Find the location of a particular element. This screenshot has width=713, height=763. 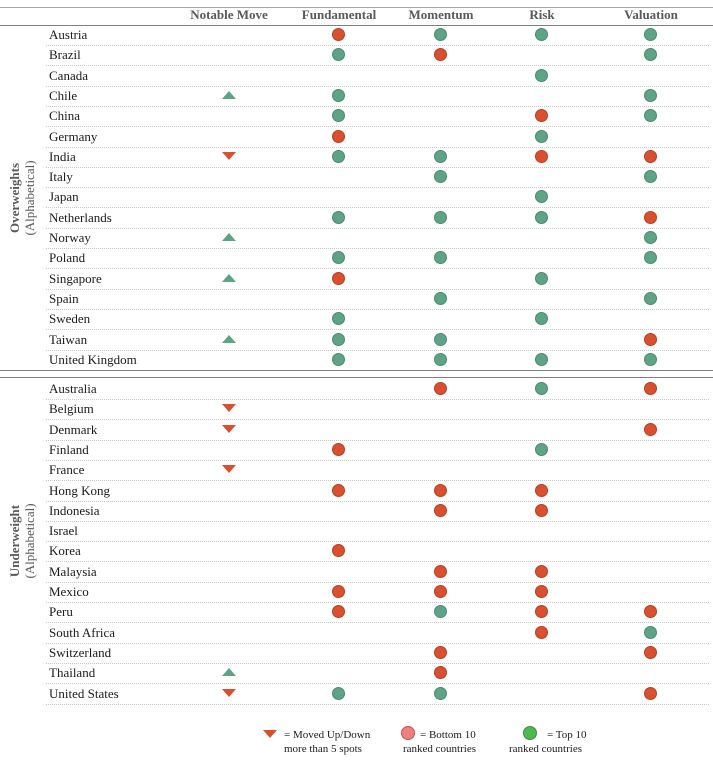

table-row: United States is located at coordinates (377, 694).